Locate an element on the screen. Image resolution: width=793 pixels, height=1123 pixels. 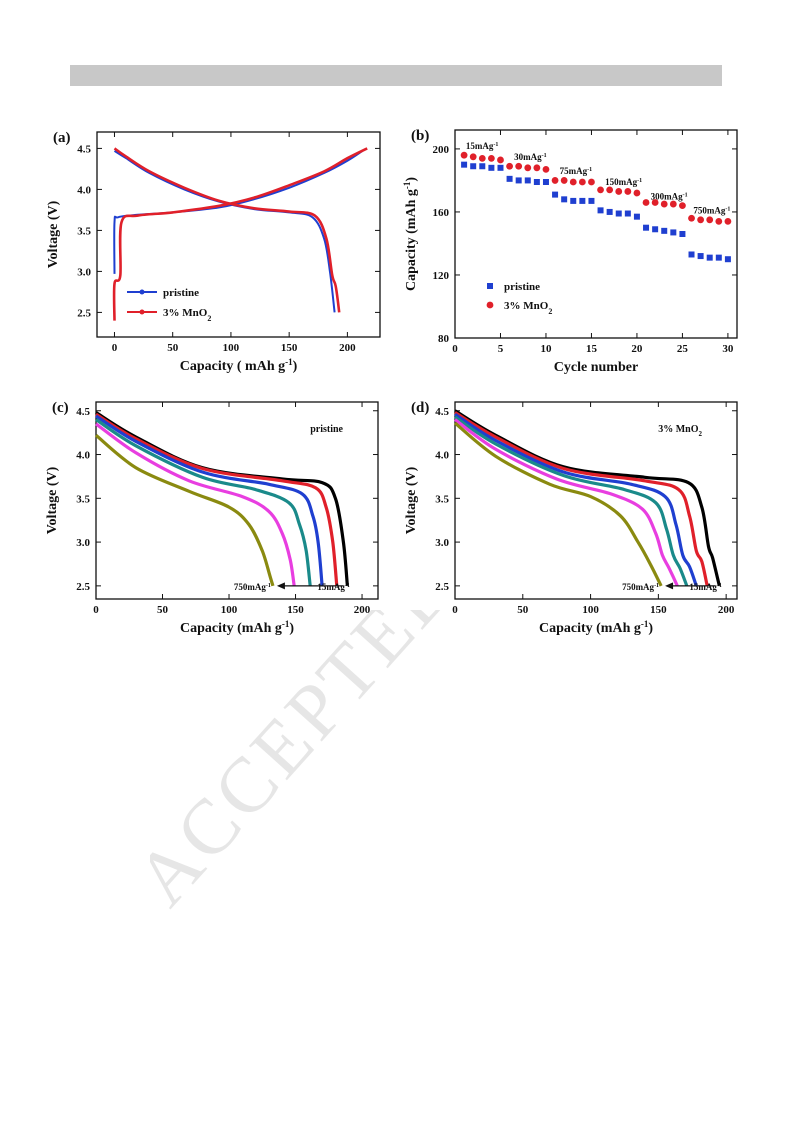
panel-label: (c) is located at coordinates (60, 408).